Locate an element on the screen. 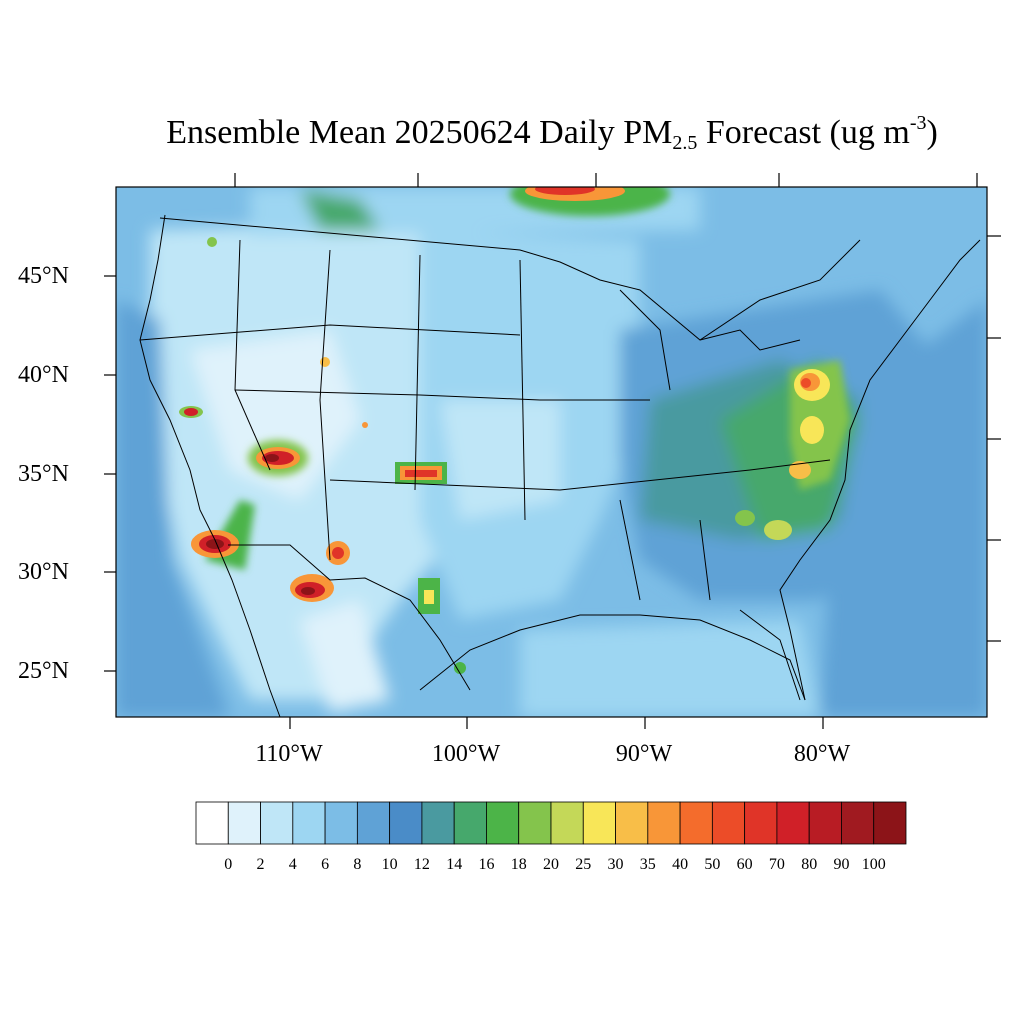 The width and height of the screenshot is (1024, 1024). lat-label-25: 25°N is located at coordinates (43, 671).